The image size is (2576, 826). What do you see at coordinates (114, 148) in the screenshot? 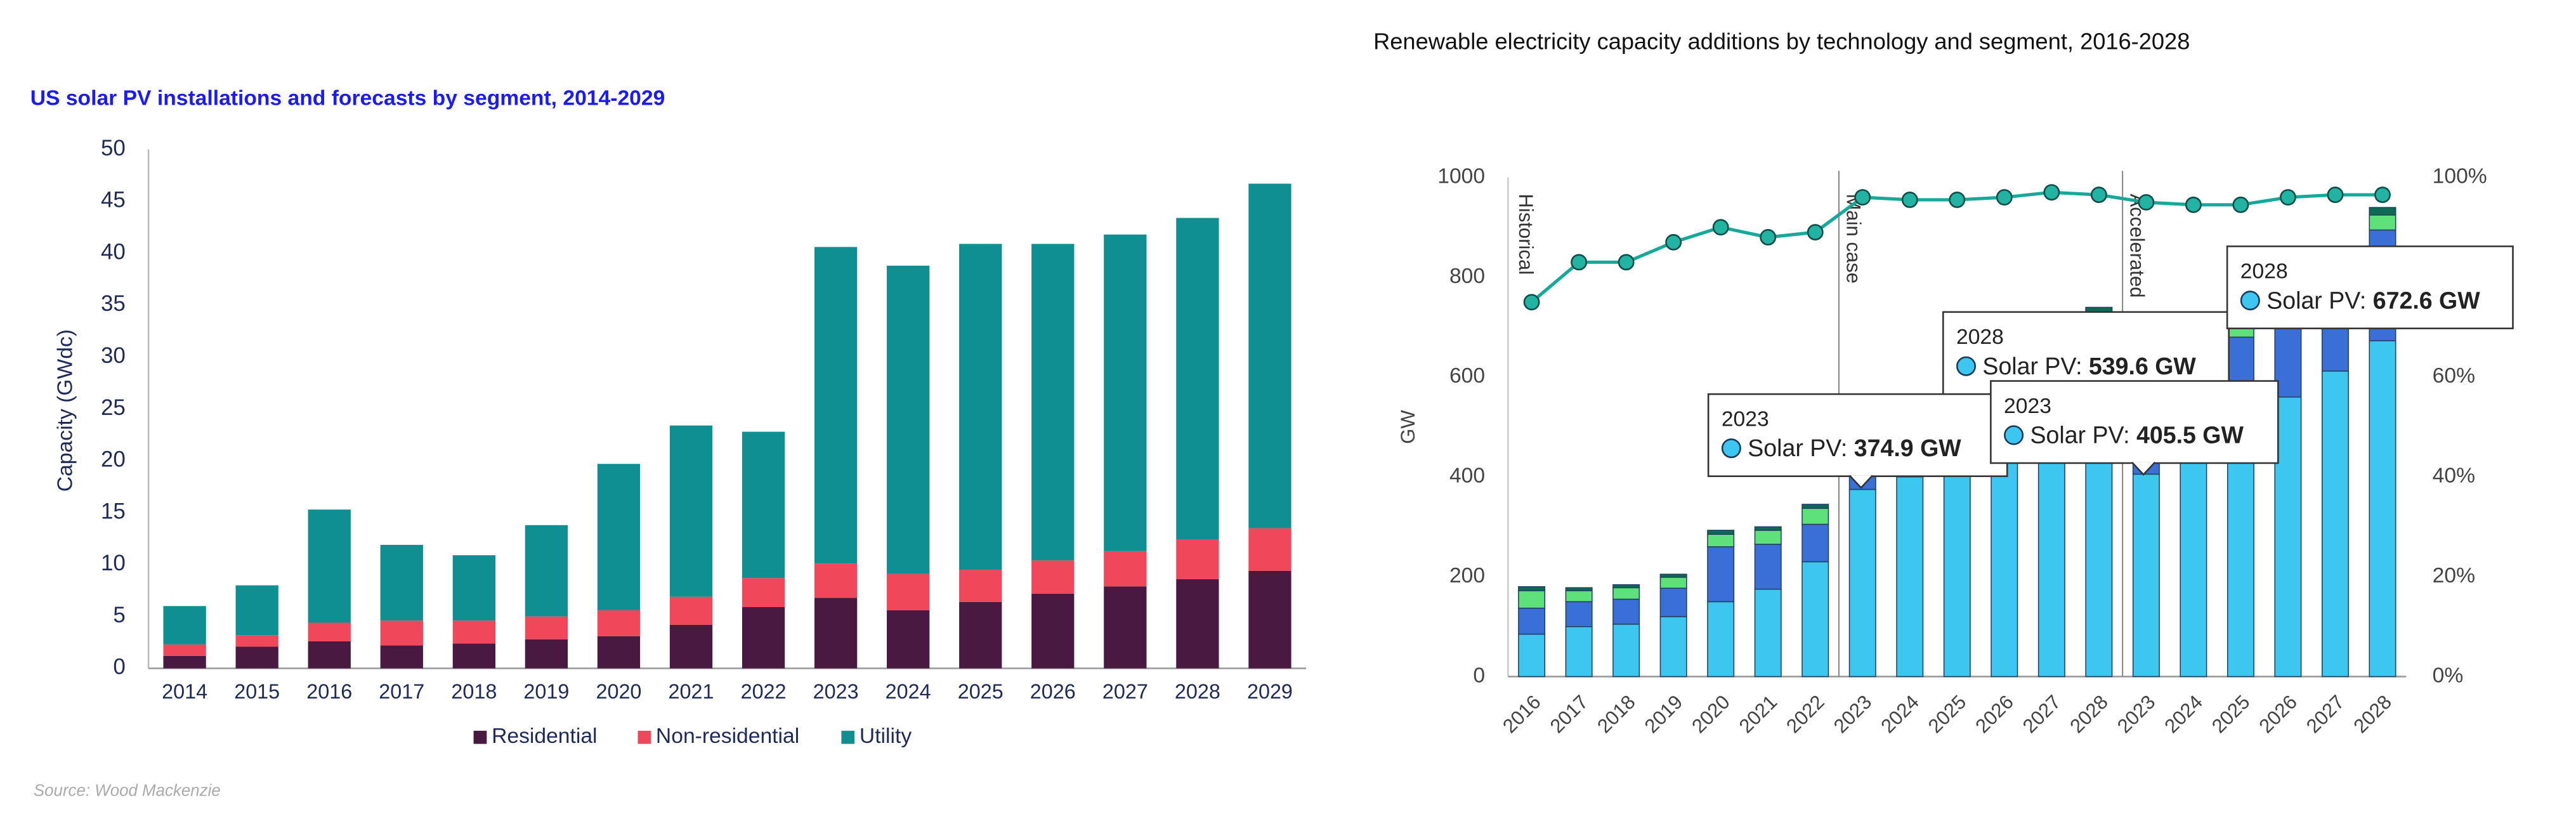
I see `y-tick-label: 50` at bounding box center [114, 148].